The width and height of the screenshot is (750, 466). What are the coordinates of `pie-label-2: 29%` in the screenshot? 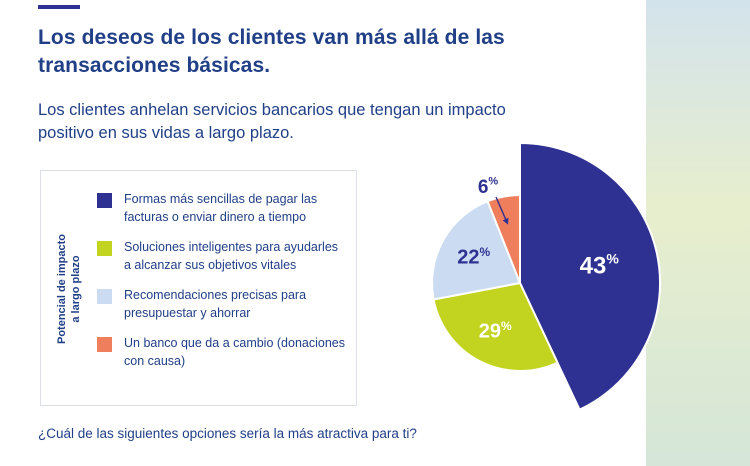 It's located at (495, 331).